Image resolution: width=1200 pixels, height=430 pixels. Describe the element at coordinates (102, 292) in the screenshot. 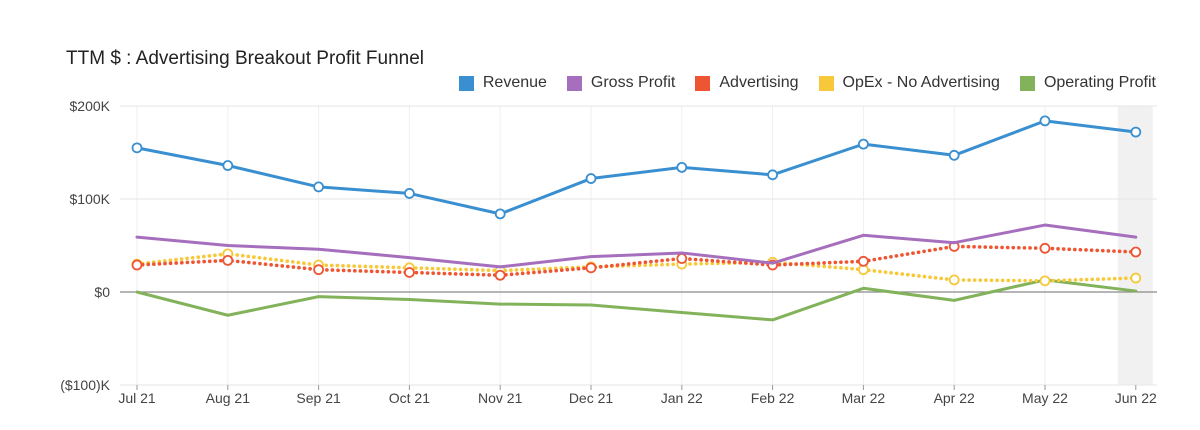

I see `y-axis-tick-label: $0` at that location.